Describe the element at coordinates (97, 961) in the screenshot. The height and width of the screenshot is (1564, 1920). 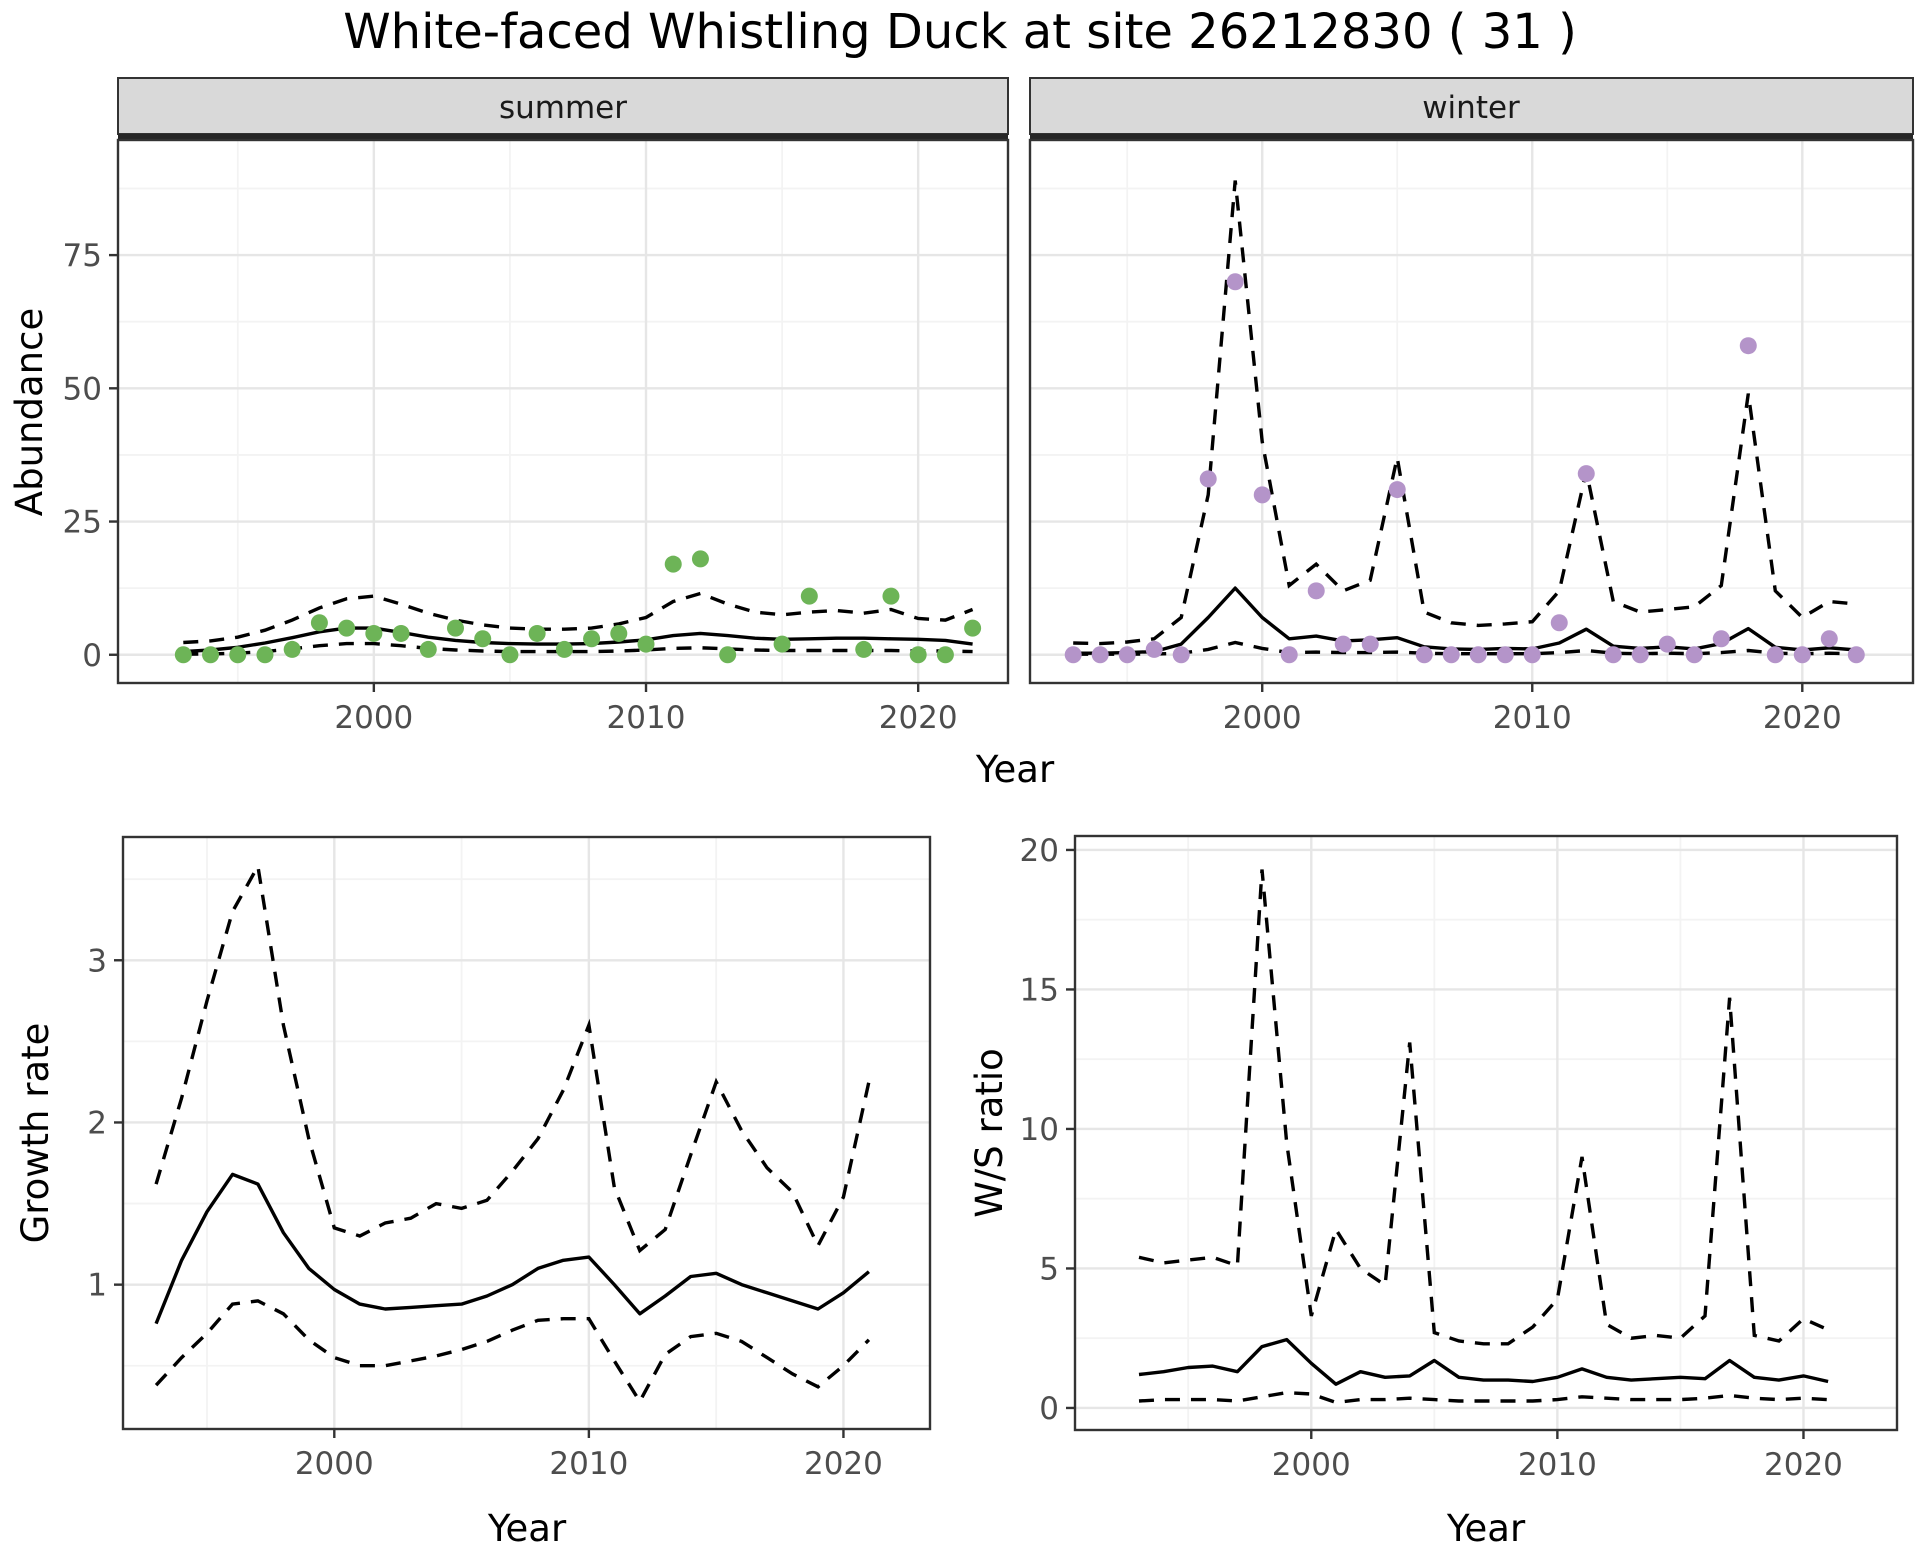
I see `y-tick-label: 3` at that location.